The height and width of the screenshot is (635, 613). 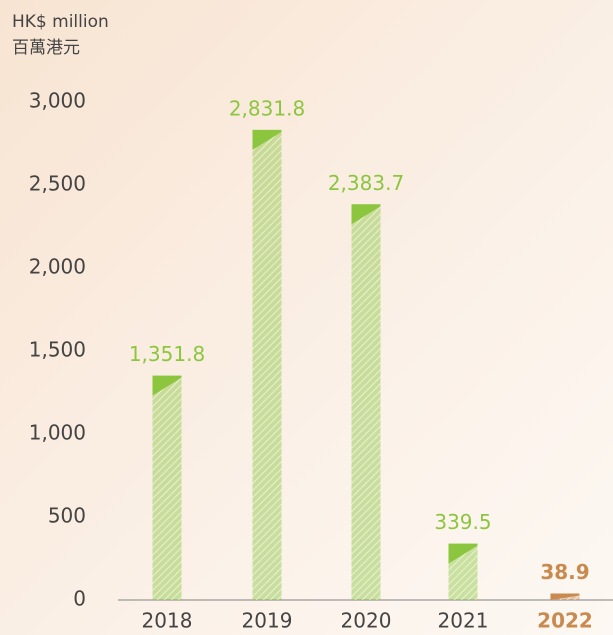 I want to click on y-tick-label: 500, so click(x=67, y=516).